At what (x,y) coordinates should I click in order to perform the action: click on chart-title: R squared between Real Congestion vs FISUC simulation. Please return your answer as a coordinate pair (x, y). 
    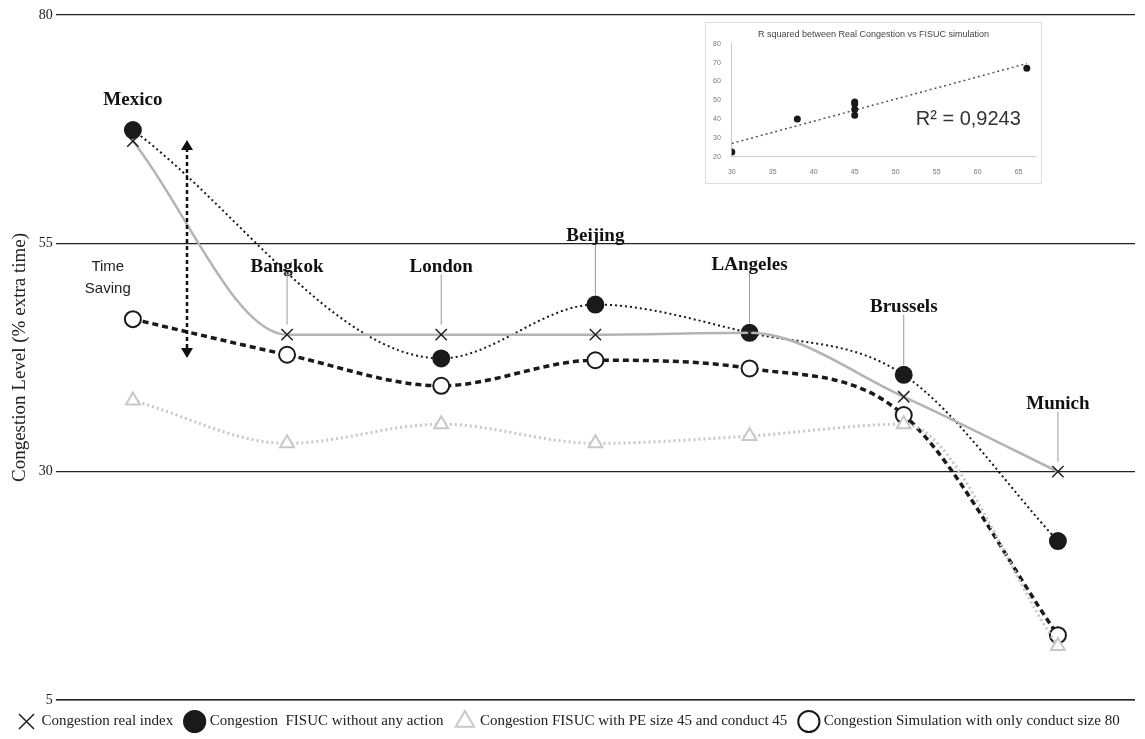
    Looking at the image, I should click on (873, 33).